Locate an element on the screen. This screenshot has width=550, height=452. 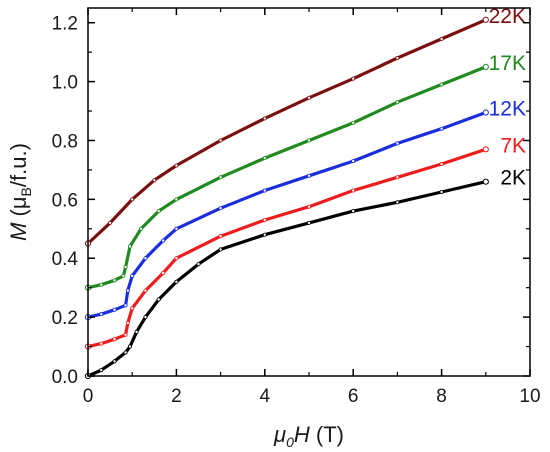
y-tick-label: 0.0 is located at coordinates (65, 377).